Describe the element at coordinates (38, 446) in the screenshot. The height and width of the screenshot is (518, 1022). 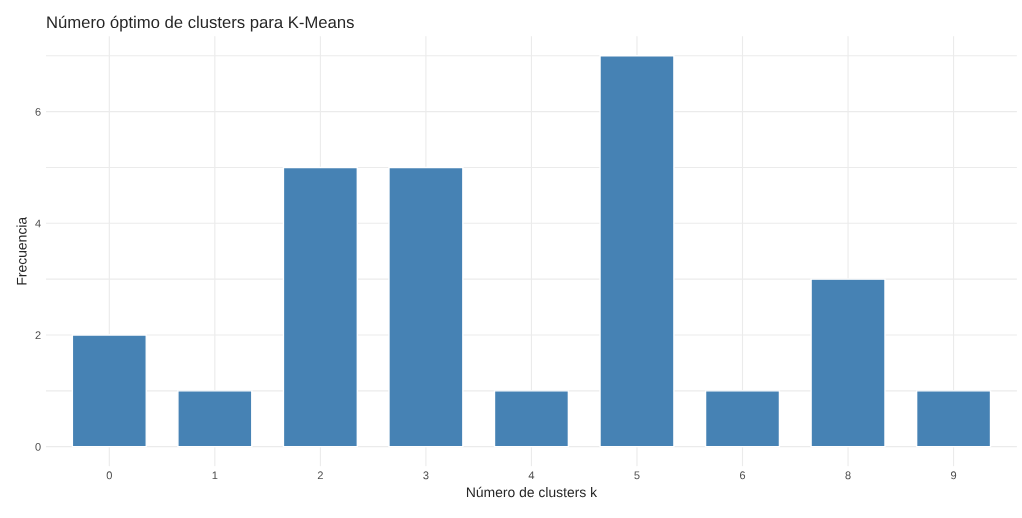
I see `y-tick-label: 0` at that location.